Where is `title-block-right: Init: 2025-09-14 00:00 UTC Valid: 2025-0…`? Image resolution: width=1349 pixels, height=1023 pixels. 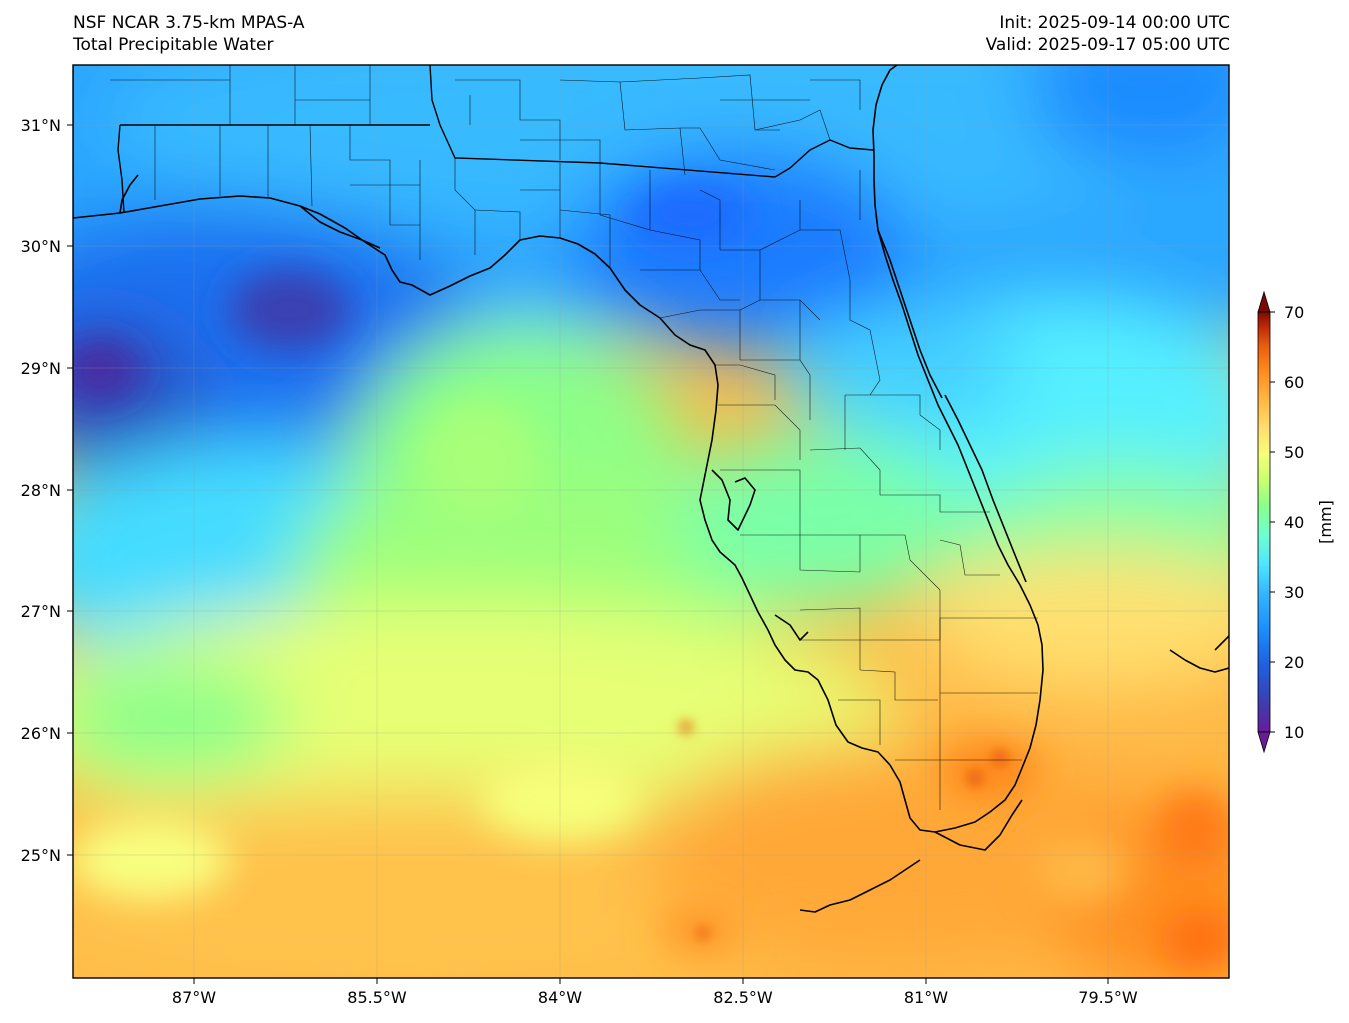
title-block-right: Init: 2025-09-14 00:00 UTC Valid: 2025-0… is located at coordinates (1108, 34).